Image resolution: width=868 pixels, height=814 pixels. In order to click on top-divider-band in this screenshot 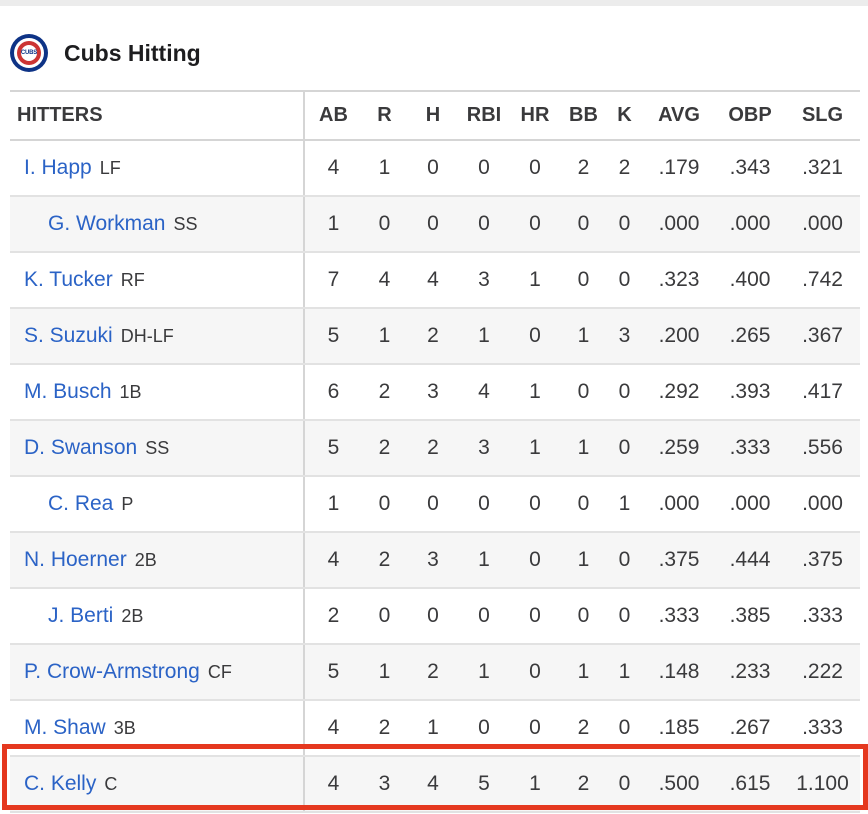, I will do `click(434, 3)`.